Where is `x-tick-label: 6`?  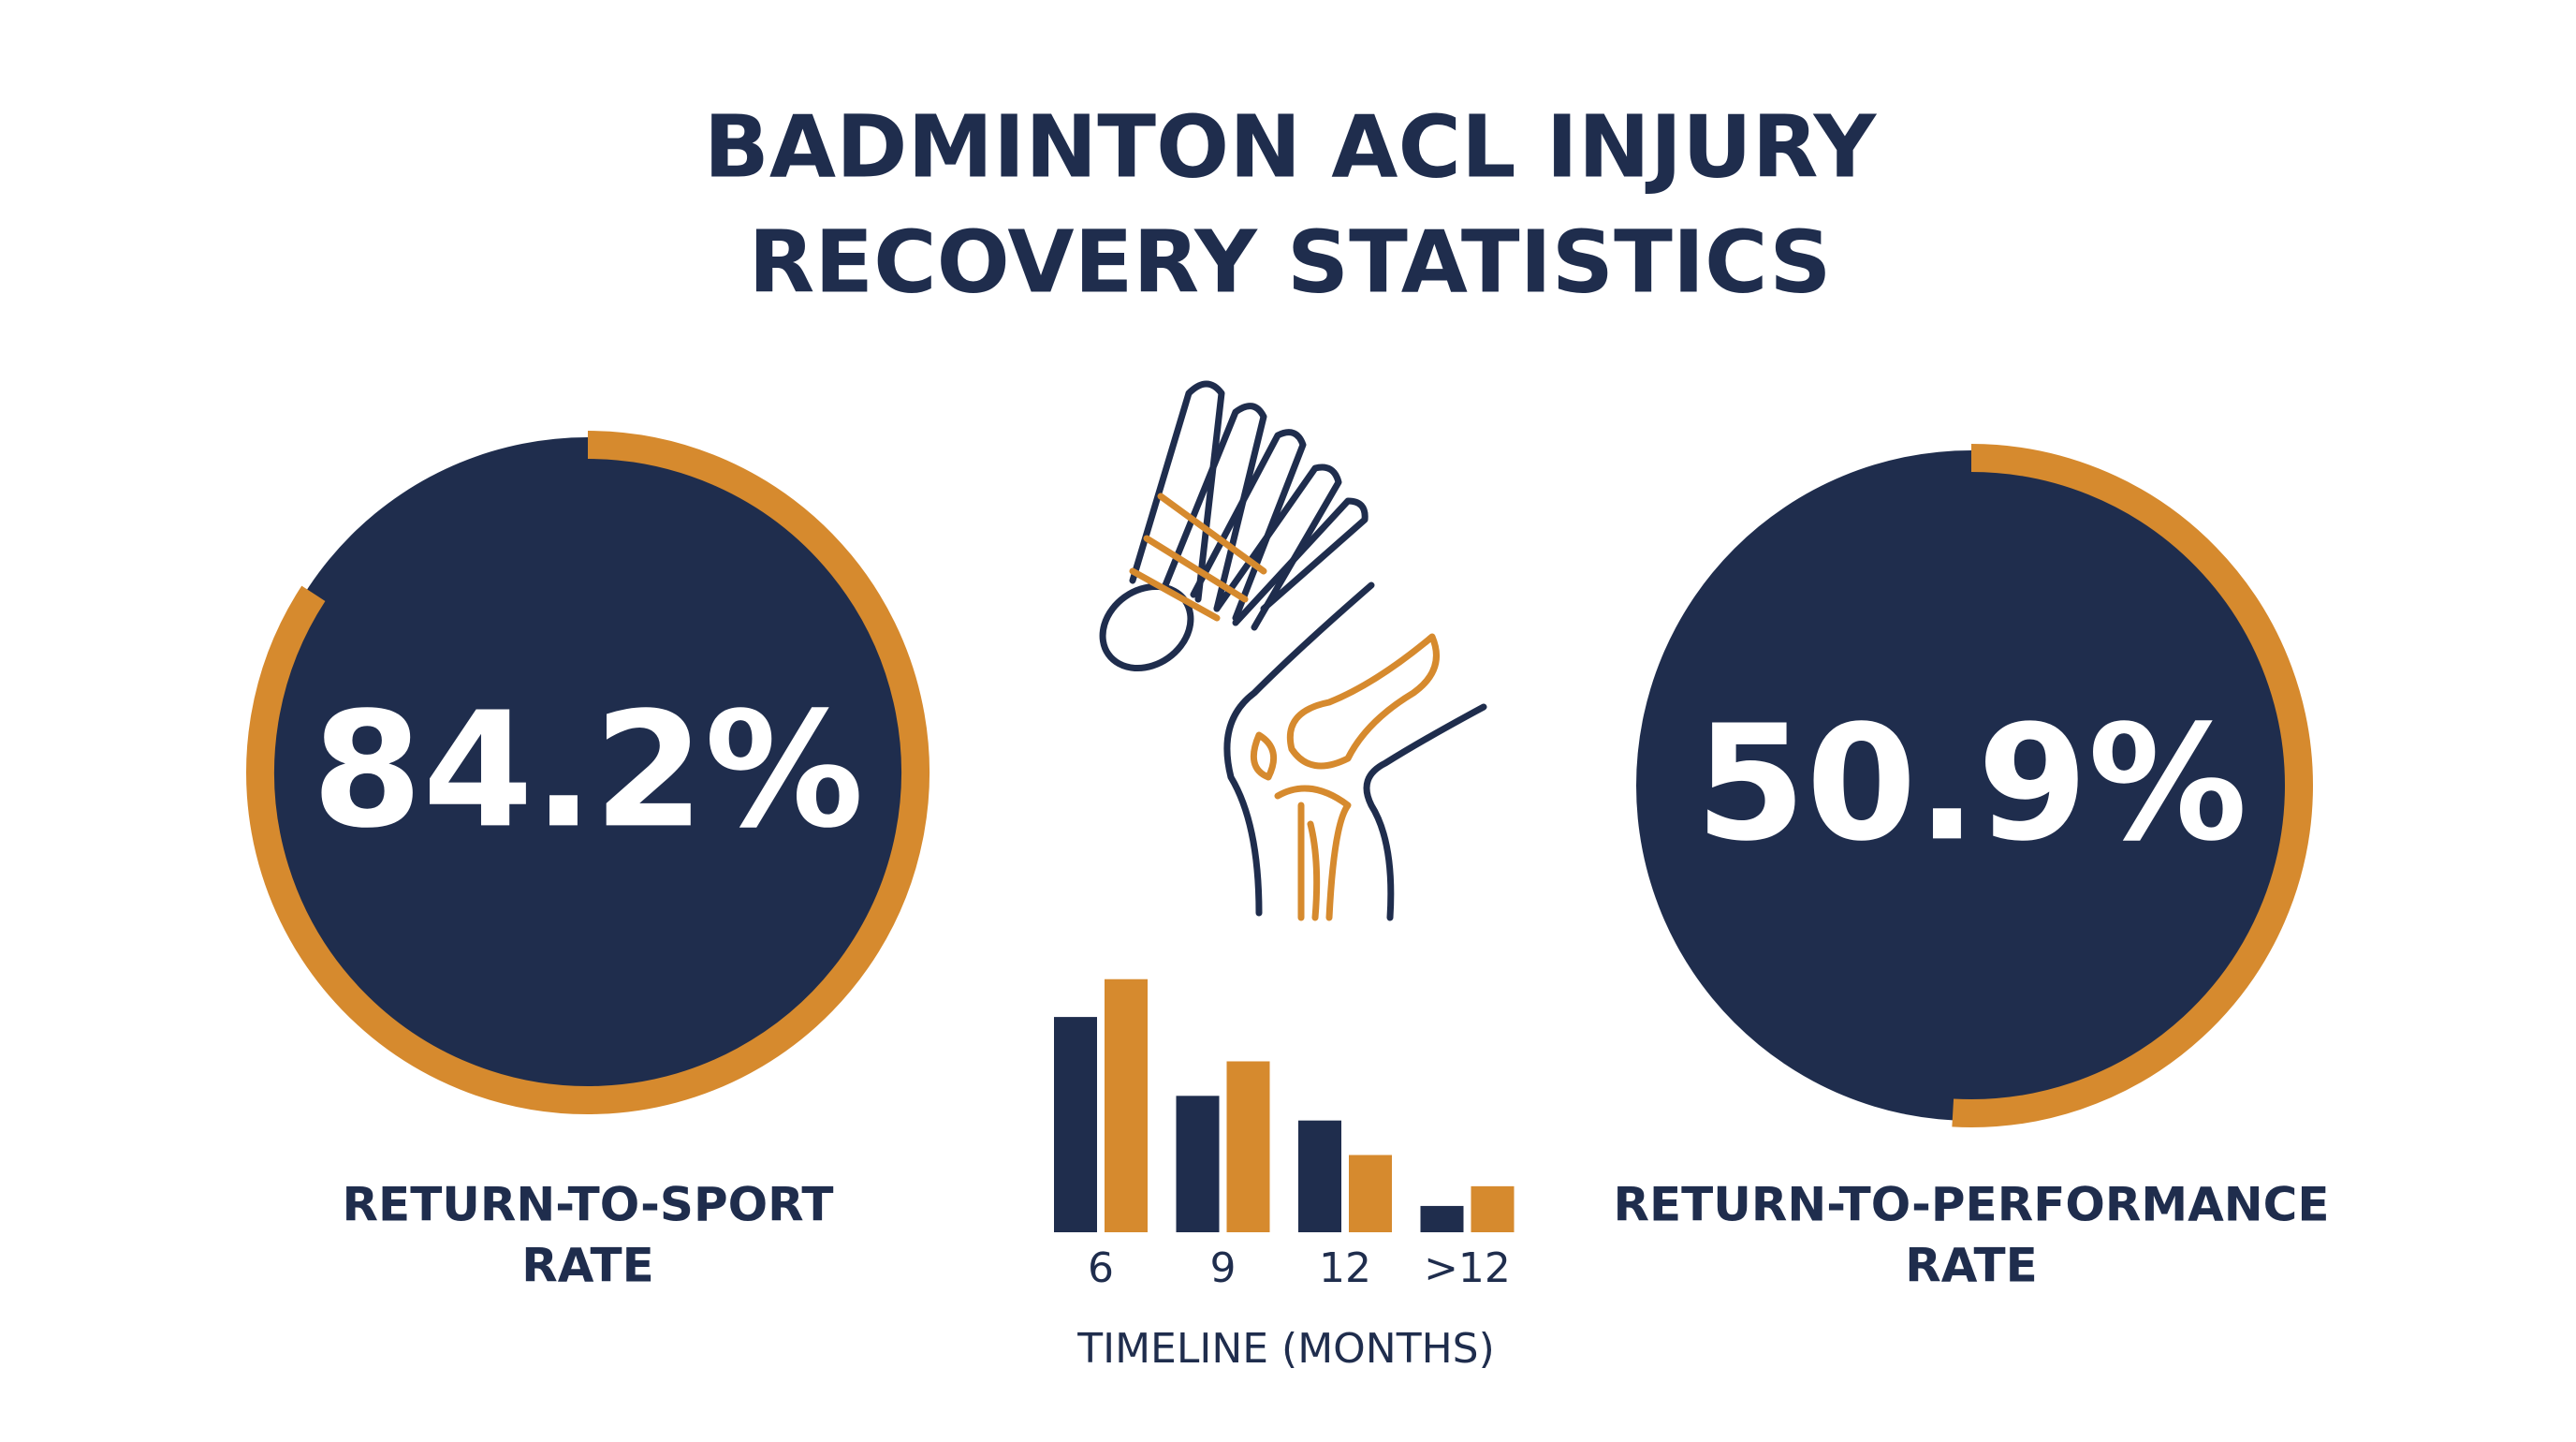
x-tick-label: 6 is located at coordinates (1101, 1268).